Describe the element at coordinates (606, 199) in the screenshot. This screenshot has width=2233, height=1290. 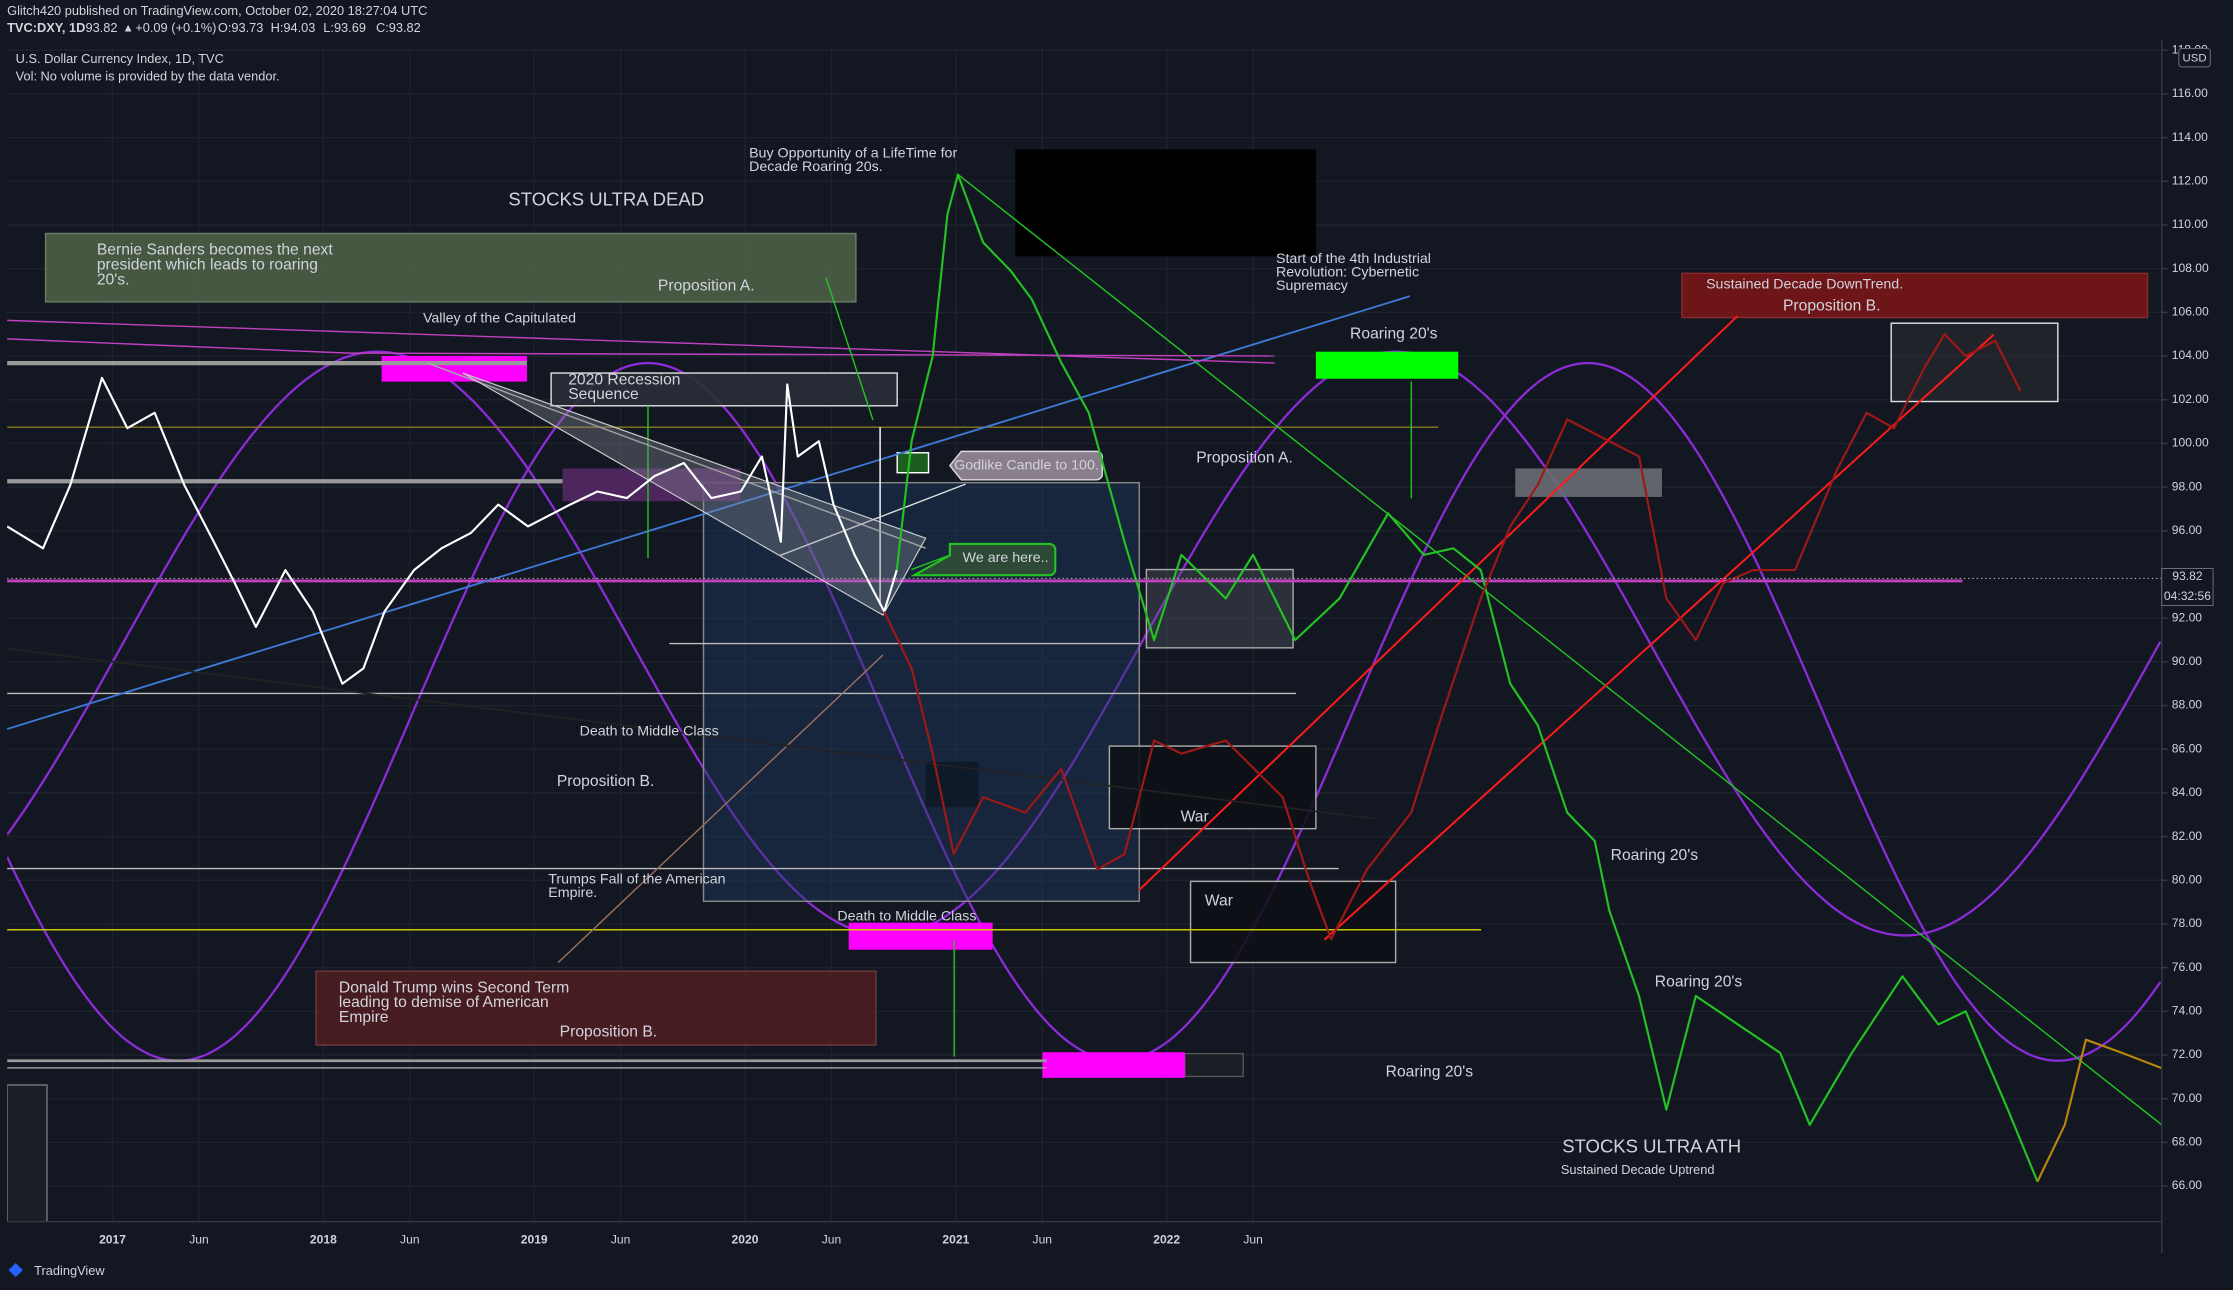
I see `annotation: STOCKS ULTRA DEAD` at that location.